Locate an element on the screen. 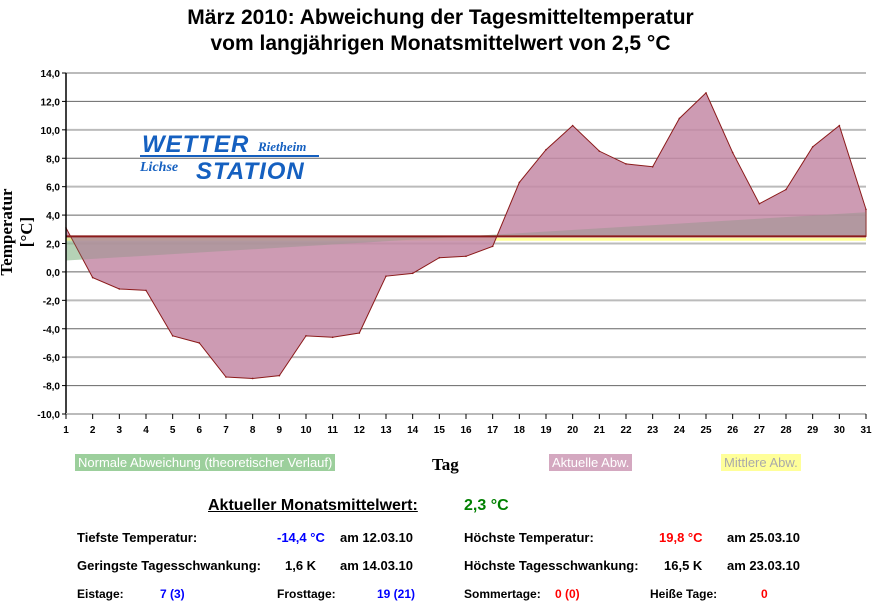 The width and height of the screenshot is (881, 607). frost-days-label: Frosttage: is located at coordinates (306, 594).